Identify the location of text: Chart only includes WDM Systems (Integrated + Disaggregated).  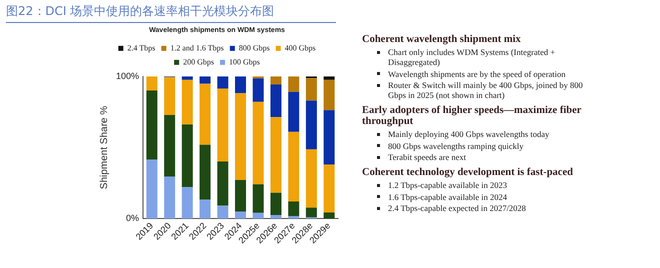
(472, 57).